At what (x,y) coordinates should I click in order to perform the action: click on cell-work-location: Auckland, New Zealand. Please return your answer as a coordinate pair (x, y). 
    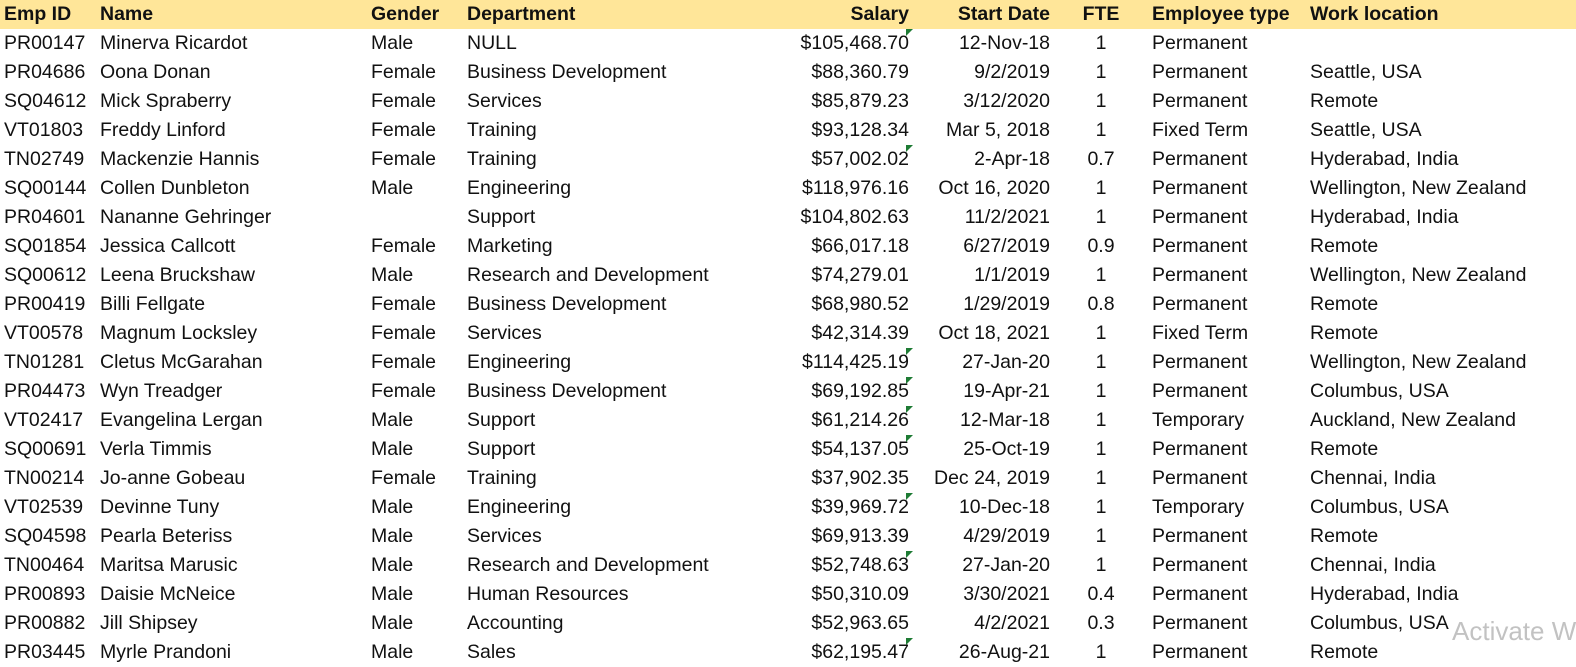
    Looking at the image, I should click on (1413, 420).